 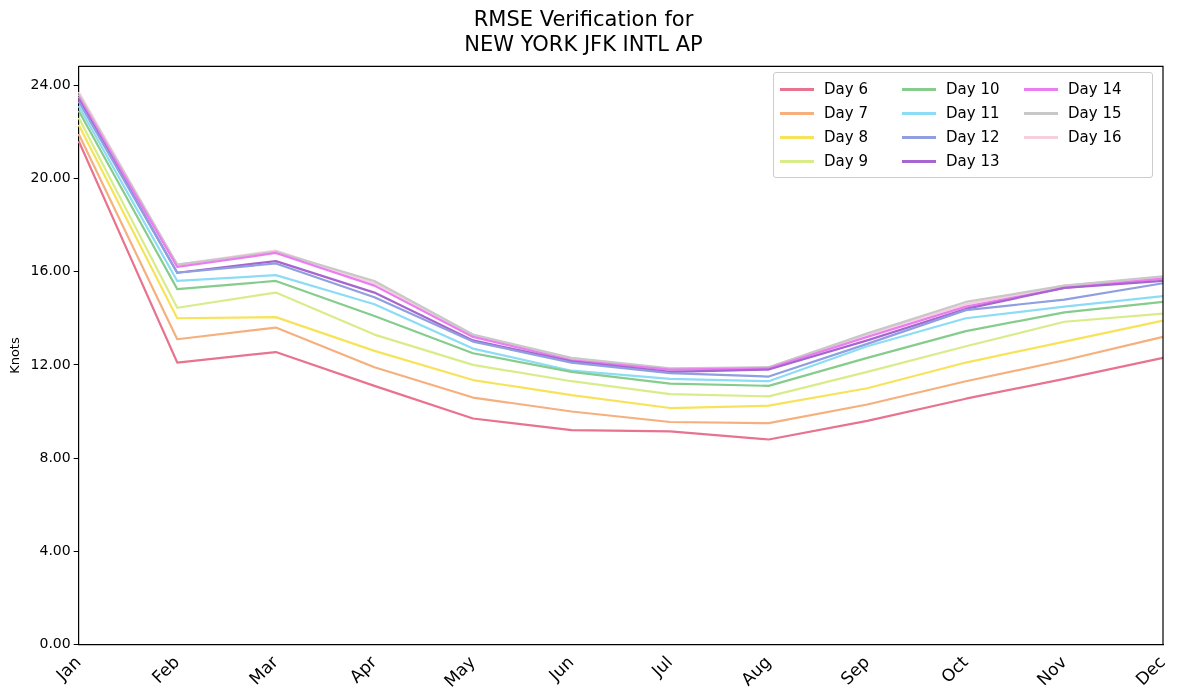 What do you see at coordinates (363, 669) in the screenshot?
I see `x-tick-label: Apr` at bounding box center [363, 669].